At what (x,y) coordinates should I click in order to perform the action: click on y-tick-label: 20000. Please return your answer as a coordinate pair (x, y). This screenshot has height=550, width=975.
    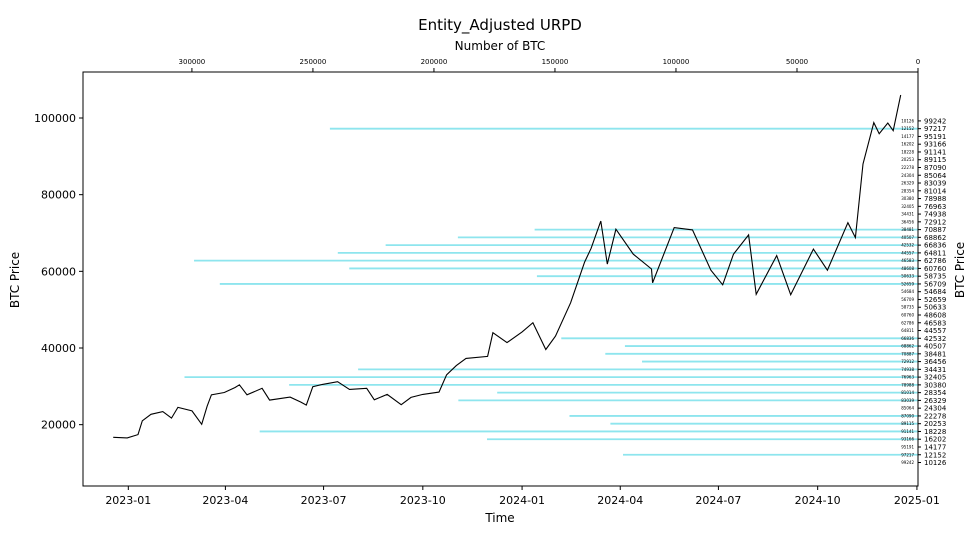
    Looking at the image, I should click on (58, 425).